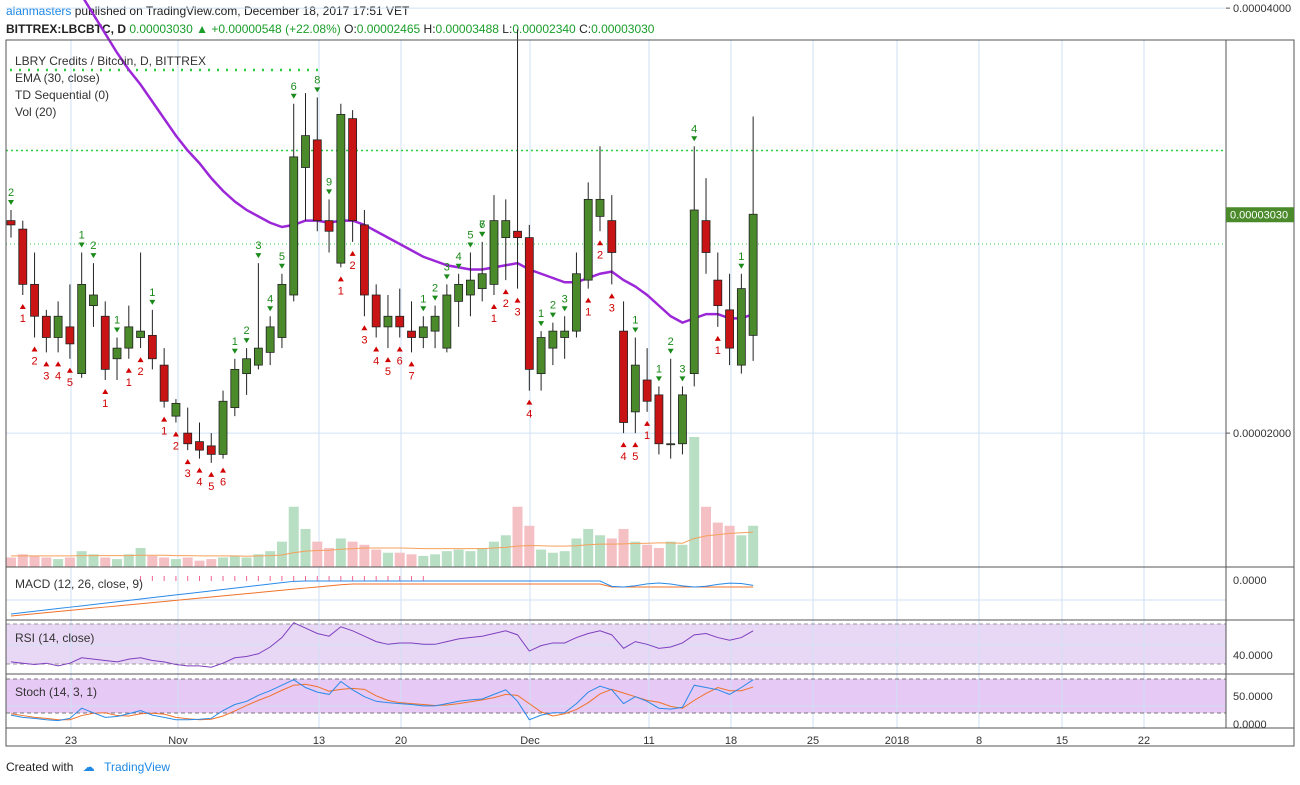 This screenshot has width=1300, height=785. What do you see at coordinates (93, 246) in the screenshot?
I see `td-sell-count: 2` at bounding box center [93, 246].